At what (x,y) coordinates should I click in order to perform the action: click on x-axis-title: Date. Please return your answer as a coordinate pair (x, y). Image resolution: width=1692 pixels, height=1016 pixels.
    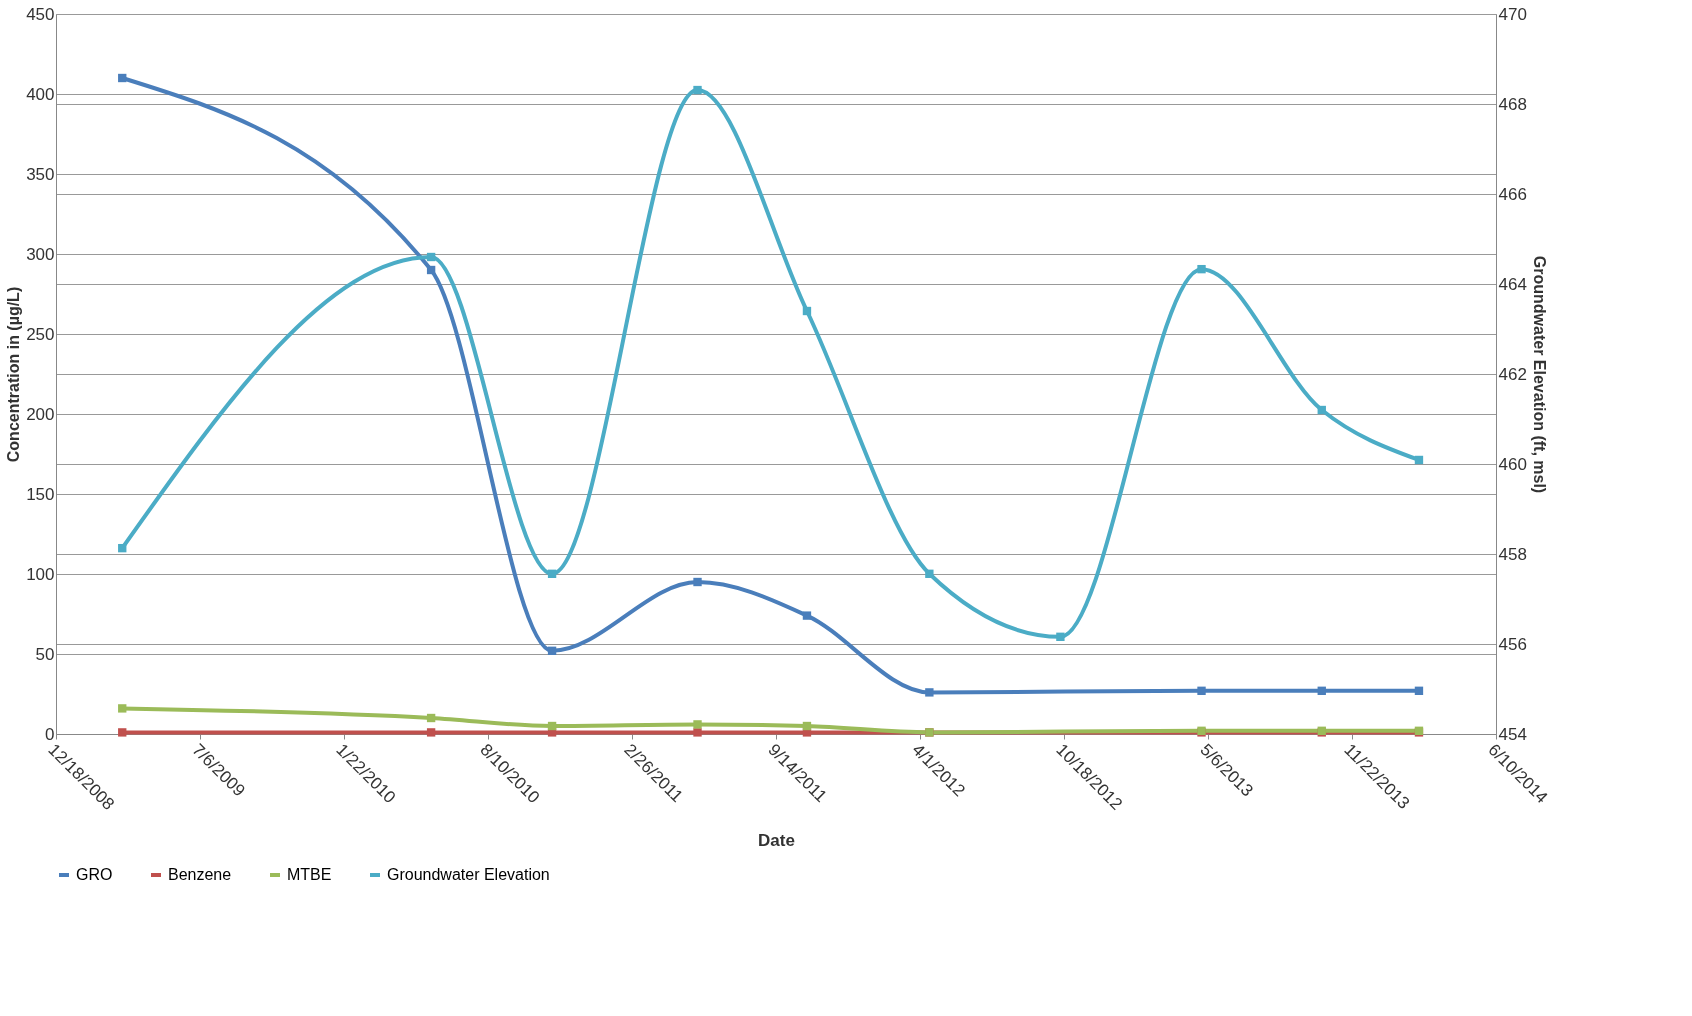
    Looking at the image, I should click on (776, 840).